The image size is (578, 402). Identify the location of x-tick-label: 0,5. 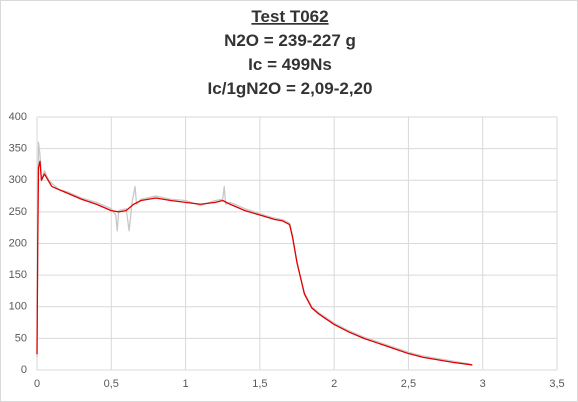
(111, 384).